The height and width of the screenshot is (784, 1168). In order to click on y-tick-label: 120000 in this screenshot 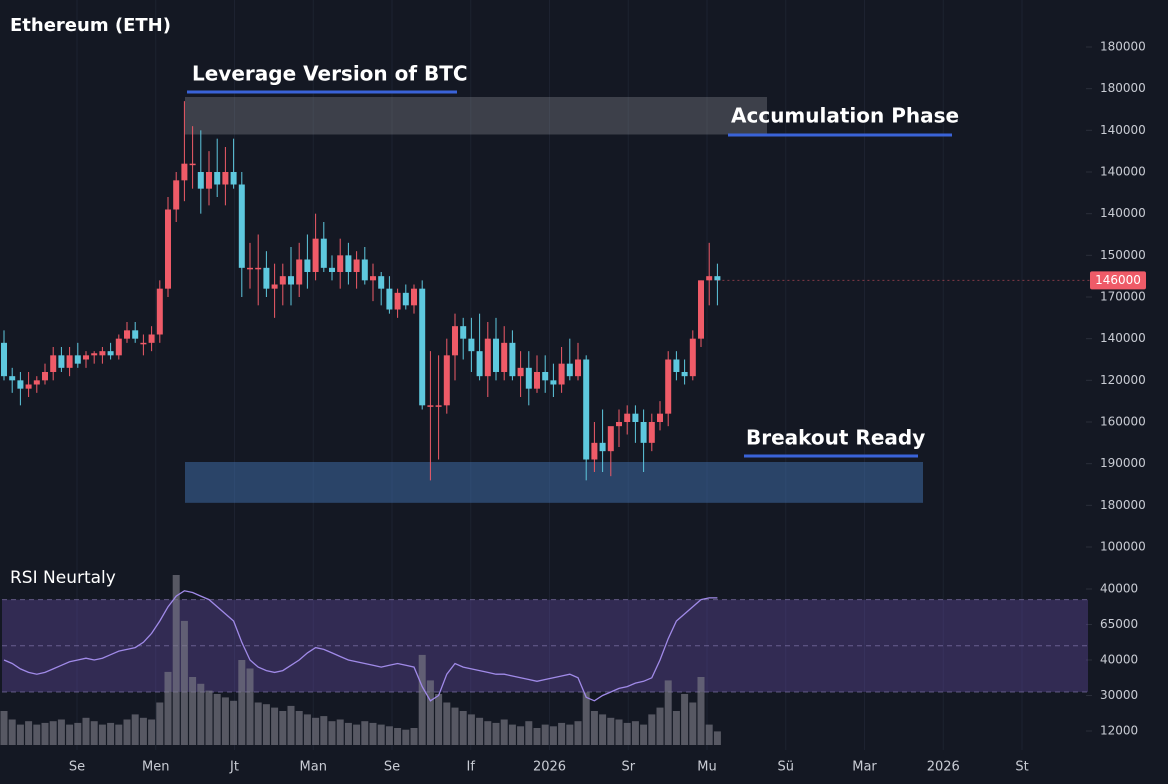, I will do `click(1123, 380)`.